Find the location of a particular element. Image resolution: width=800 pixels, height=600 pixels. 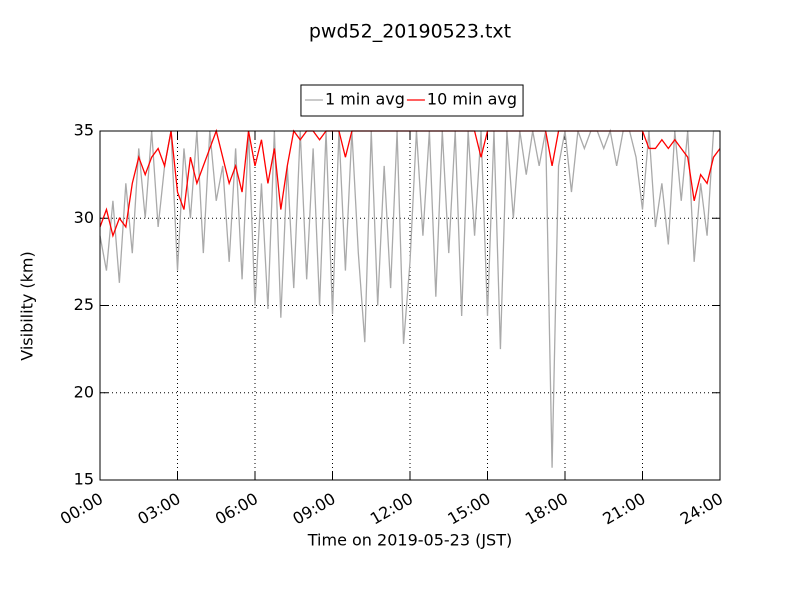

x-tick-label: 06:00 is located at coordinates (236, 509).